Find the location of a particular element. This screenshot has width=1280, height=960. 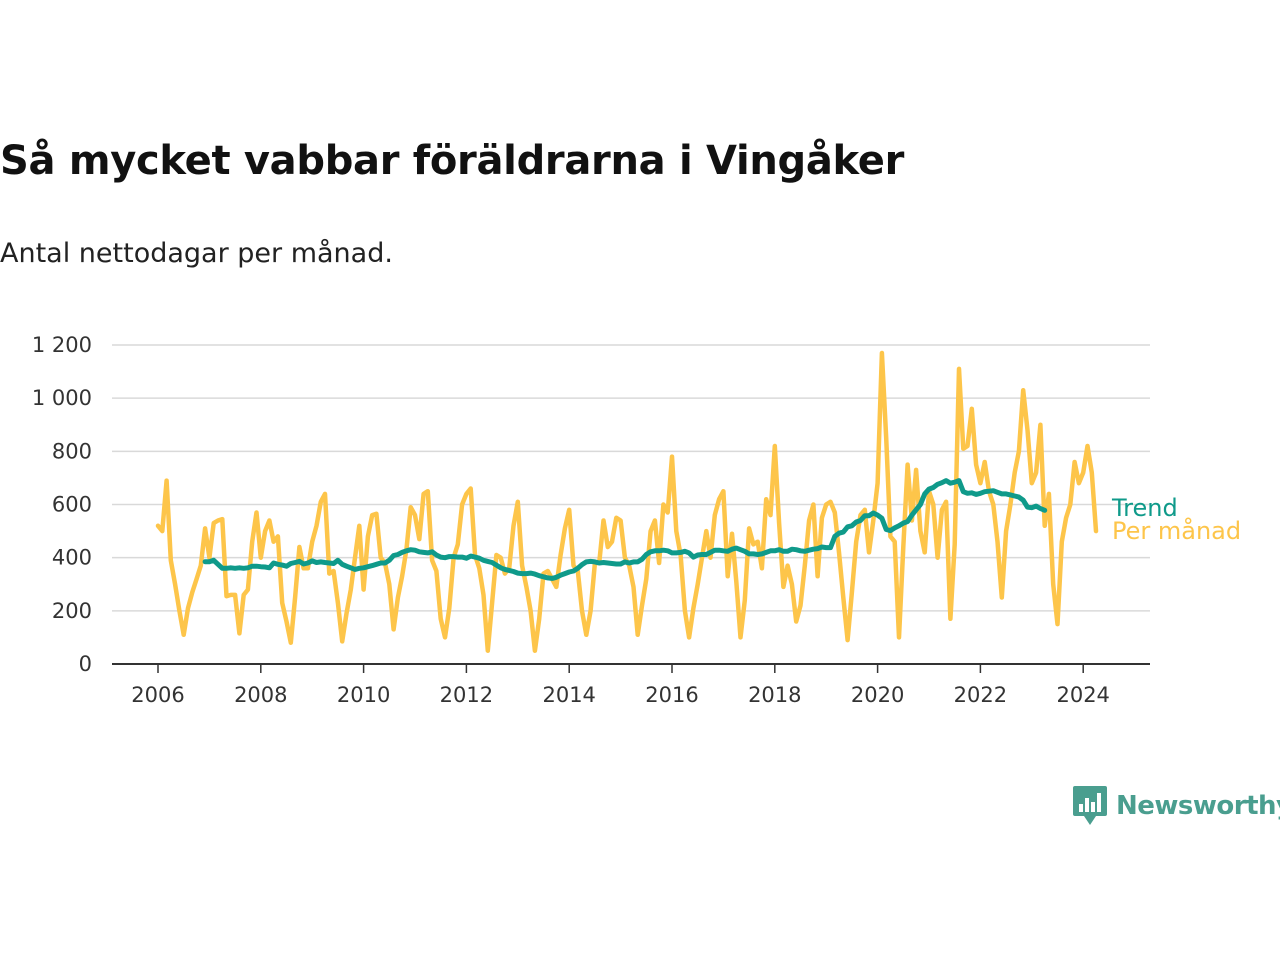

x-tick-label: 2020 is located at coordinates (877, 695).